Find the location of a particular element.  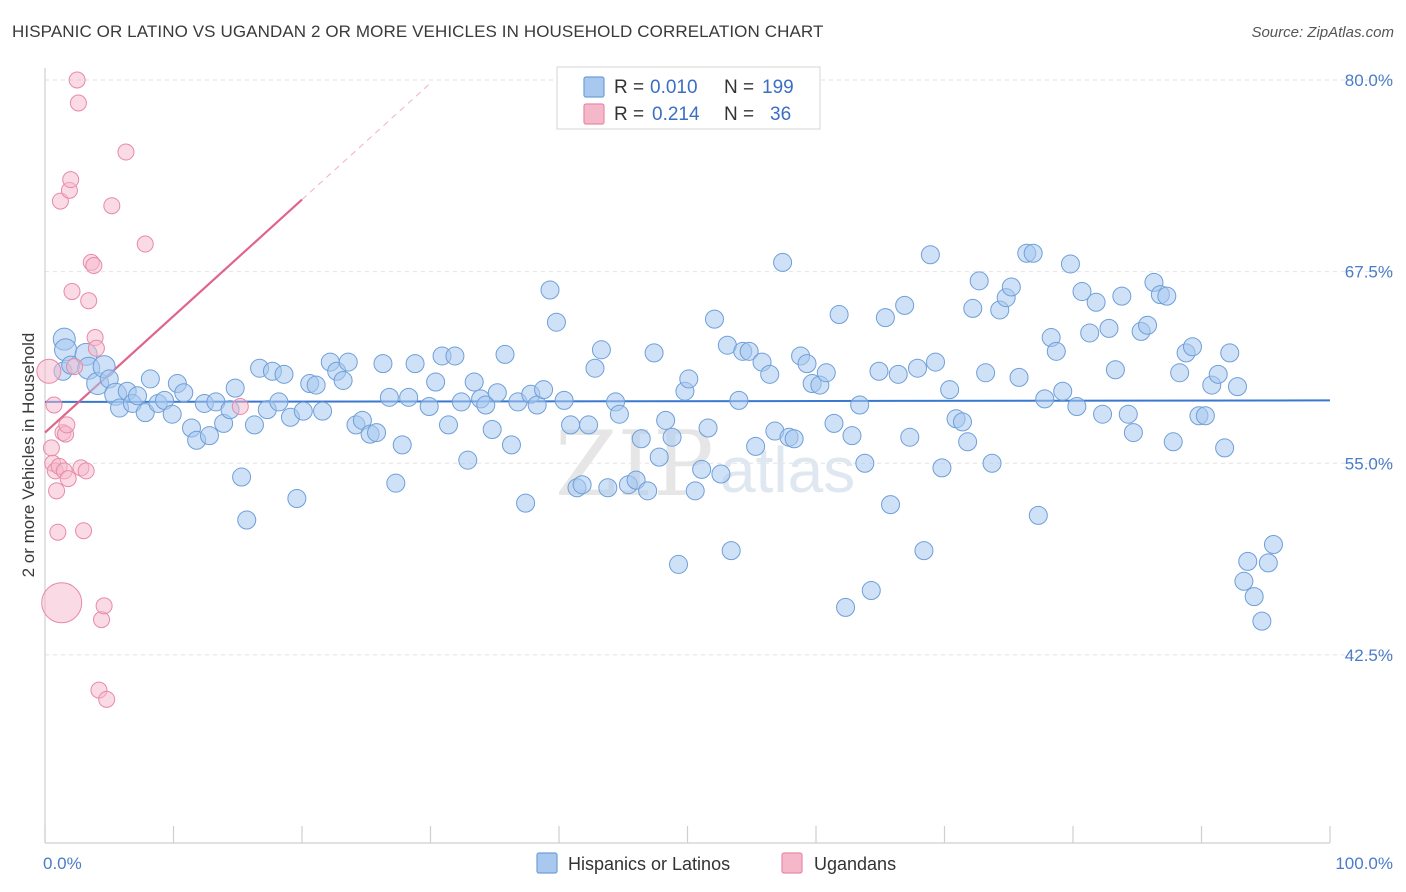

legend-n-label-2: N = is located at coordinates (739, 114).